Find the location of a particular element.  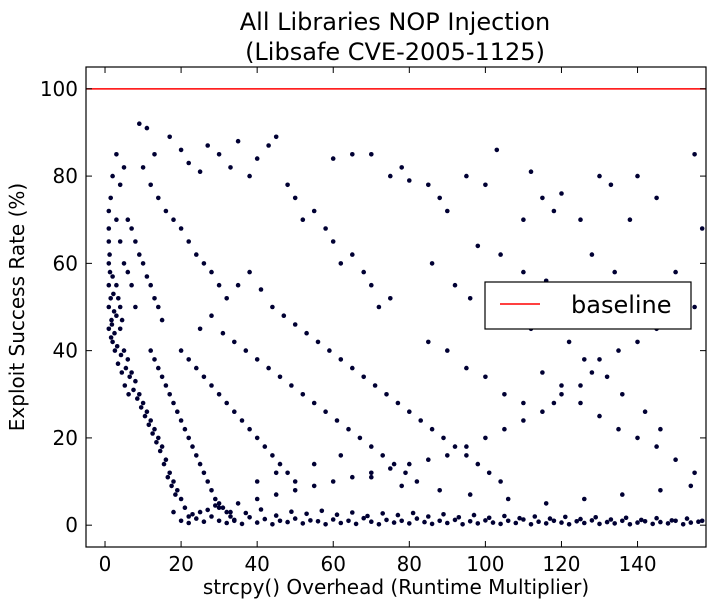

x-tick-label: 120 is located at coordinates (561, 564).